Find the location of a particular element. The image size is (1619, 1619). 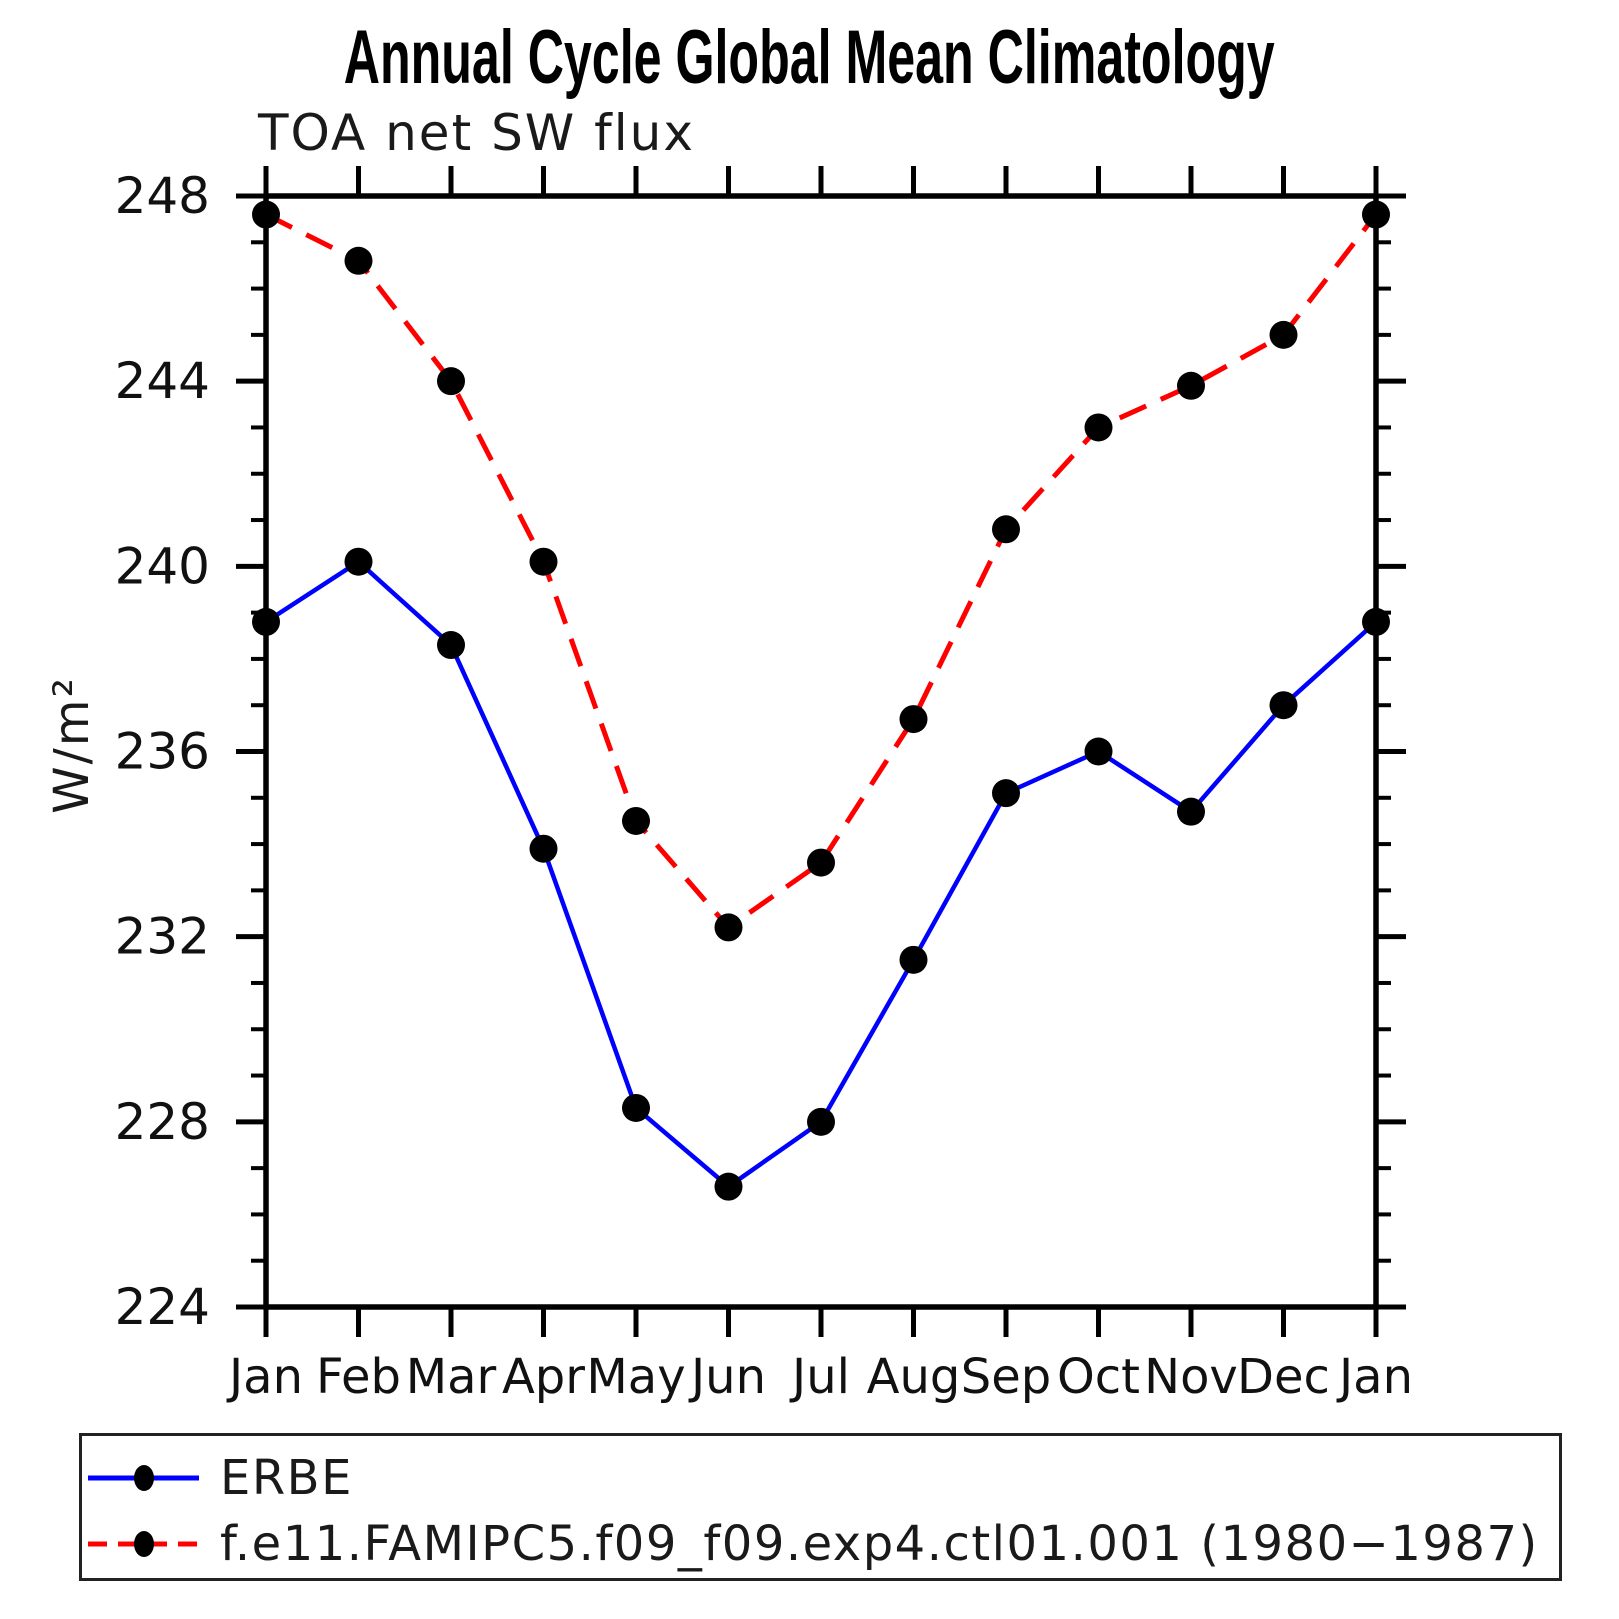

y-tick-label: 248 is located at coordinates (162, 196).